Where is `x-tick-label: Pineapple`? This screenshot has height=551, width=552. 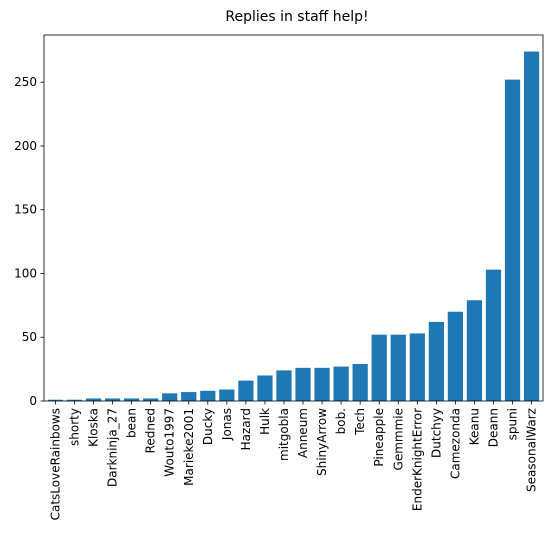
x-tick-label: Pineapple is located at coordinates (379, 437).